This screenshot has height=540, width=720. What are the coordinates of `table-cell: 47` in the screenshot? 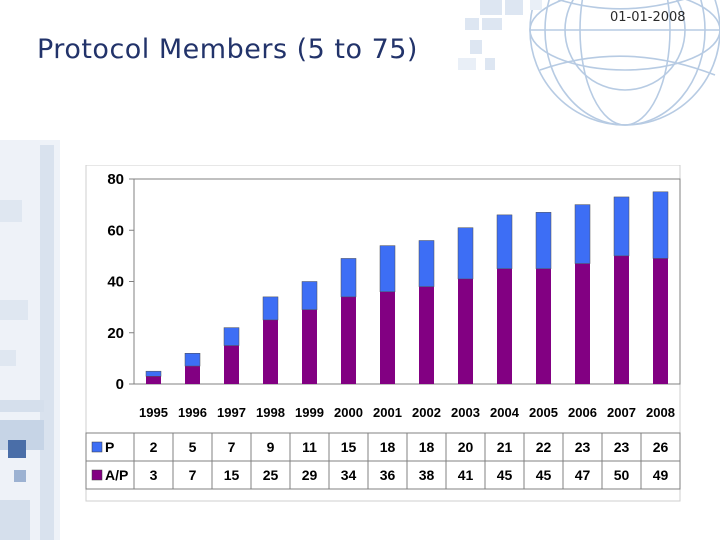 It's located at (583, 475).